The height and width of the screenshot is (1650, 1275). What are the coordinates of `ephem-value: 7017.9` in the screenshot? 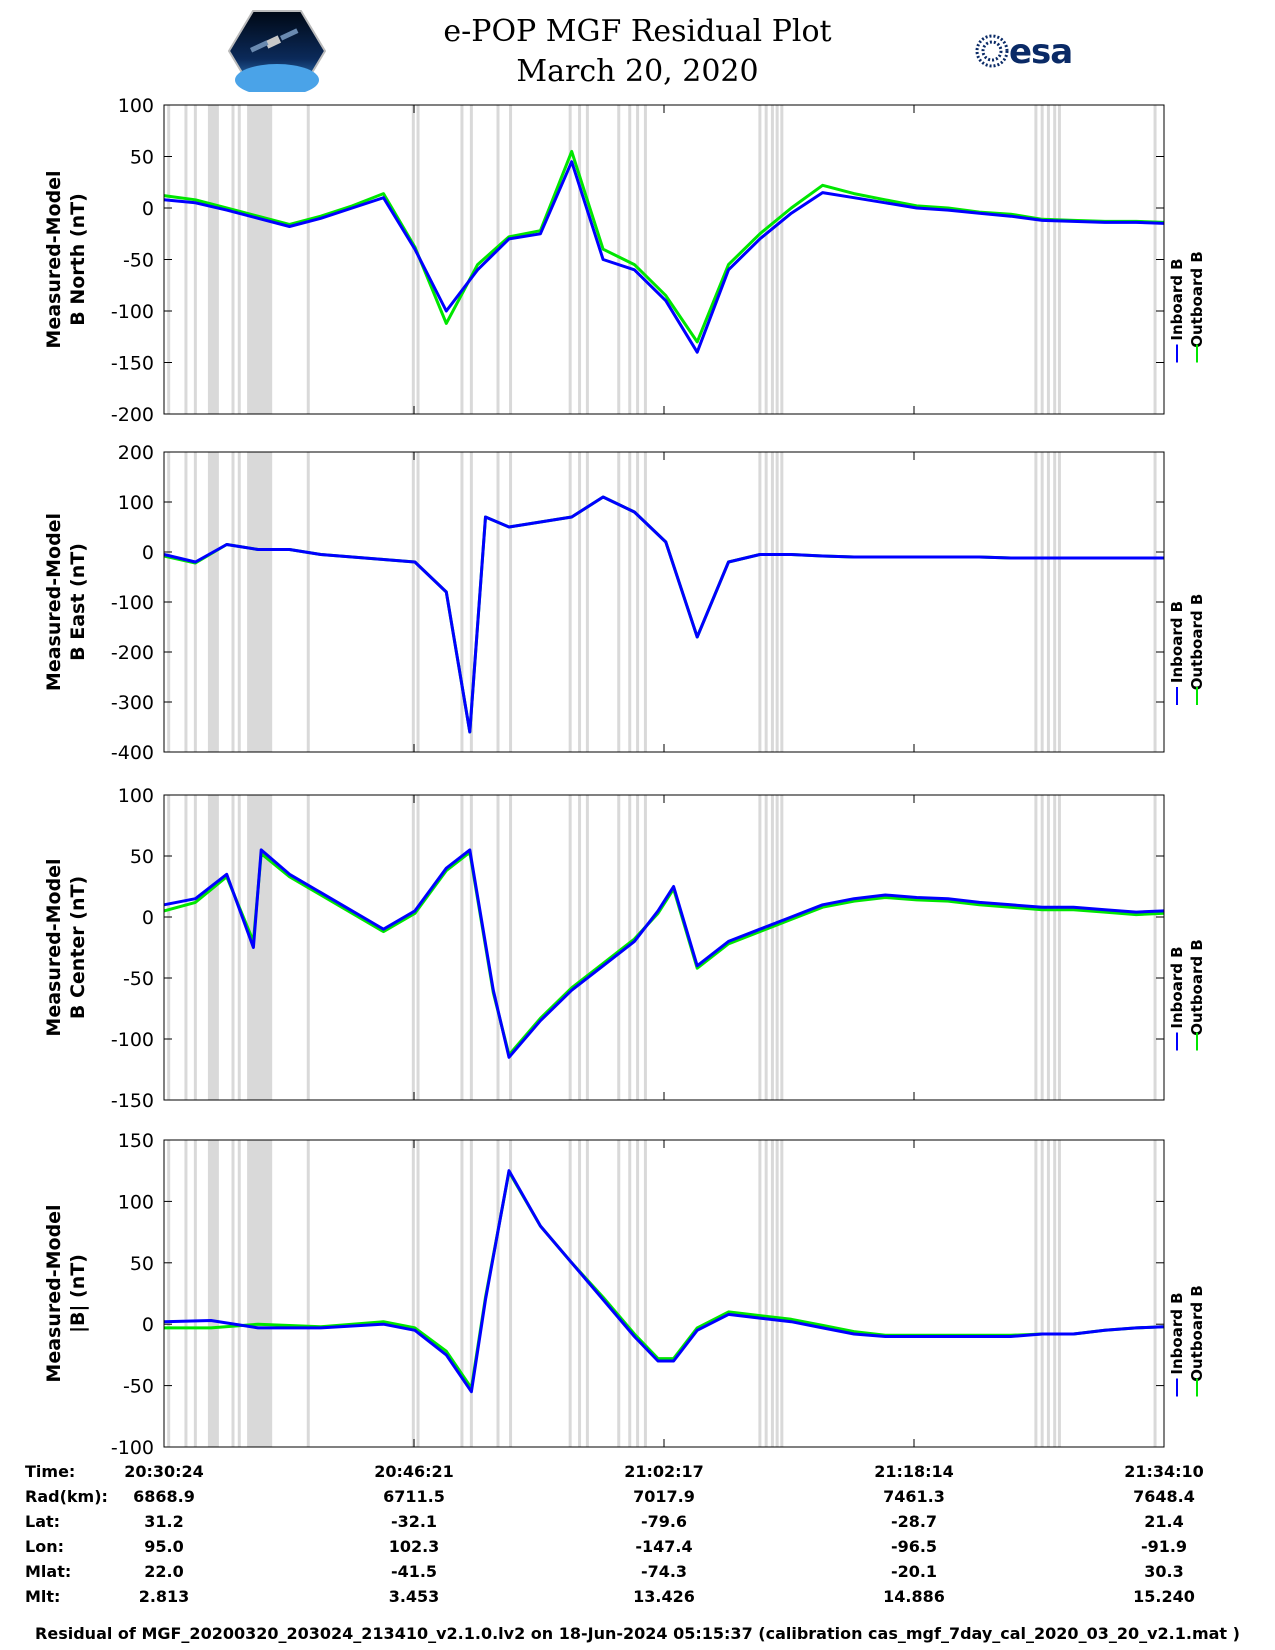 It's located at (664, 1496).